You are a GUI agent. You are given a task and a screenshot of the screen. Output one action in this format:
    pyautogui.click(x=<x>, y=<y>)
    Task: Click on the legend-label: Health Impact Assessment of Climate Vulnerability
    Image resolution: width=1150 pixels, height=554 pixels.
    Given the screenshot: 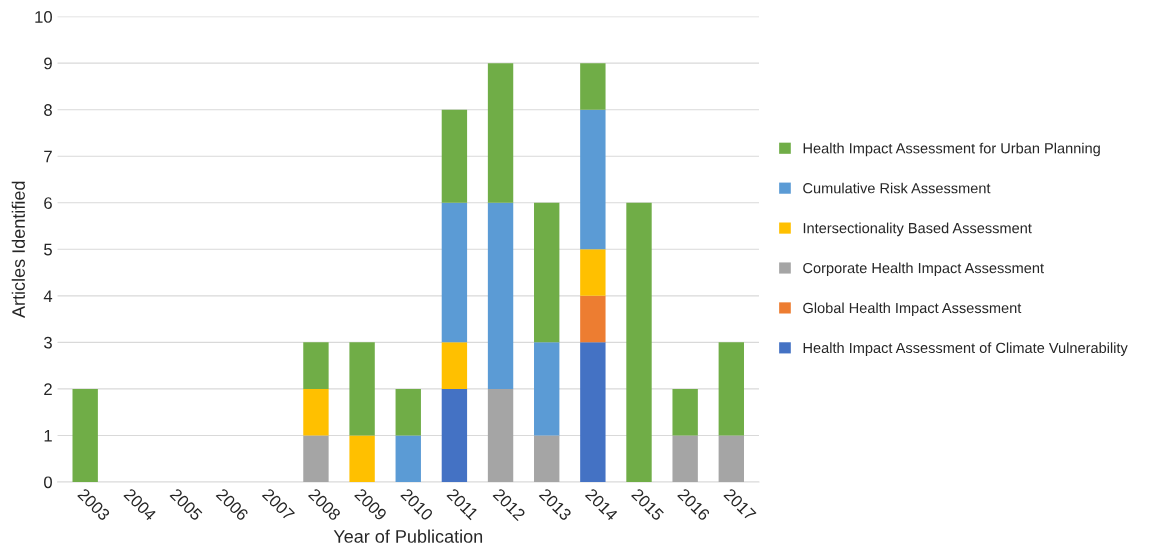 What is the action you would take?
    pyautogui.click(x=965, y=349)
    